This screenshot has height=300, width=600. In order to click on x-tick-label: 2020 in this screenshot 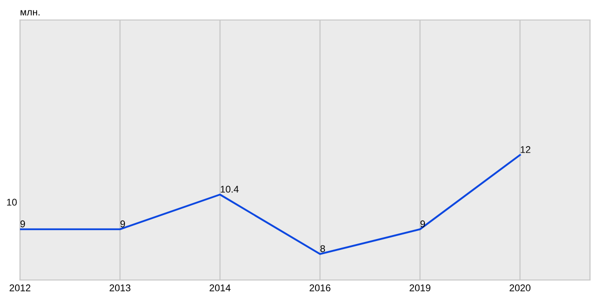, I will do `click(520, 288)`.